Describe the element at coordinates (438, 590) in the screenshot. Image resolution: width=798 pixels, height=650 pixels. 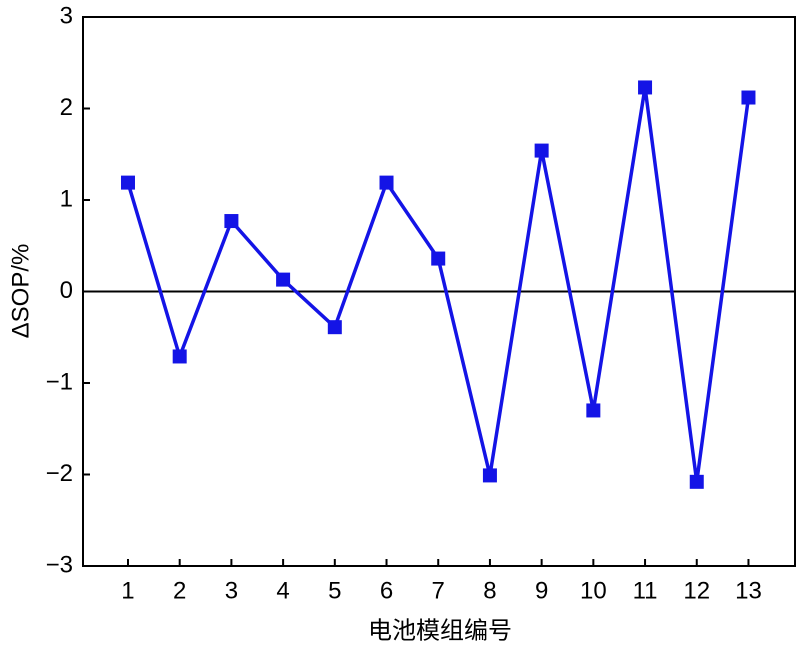
I see `x-tick-label: 7` at that location.